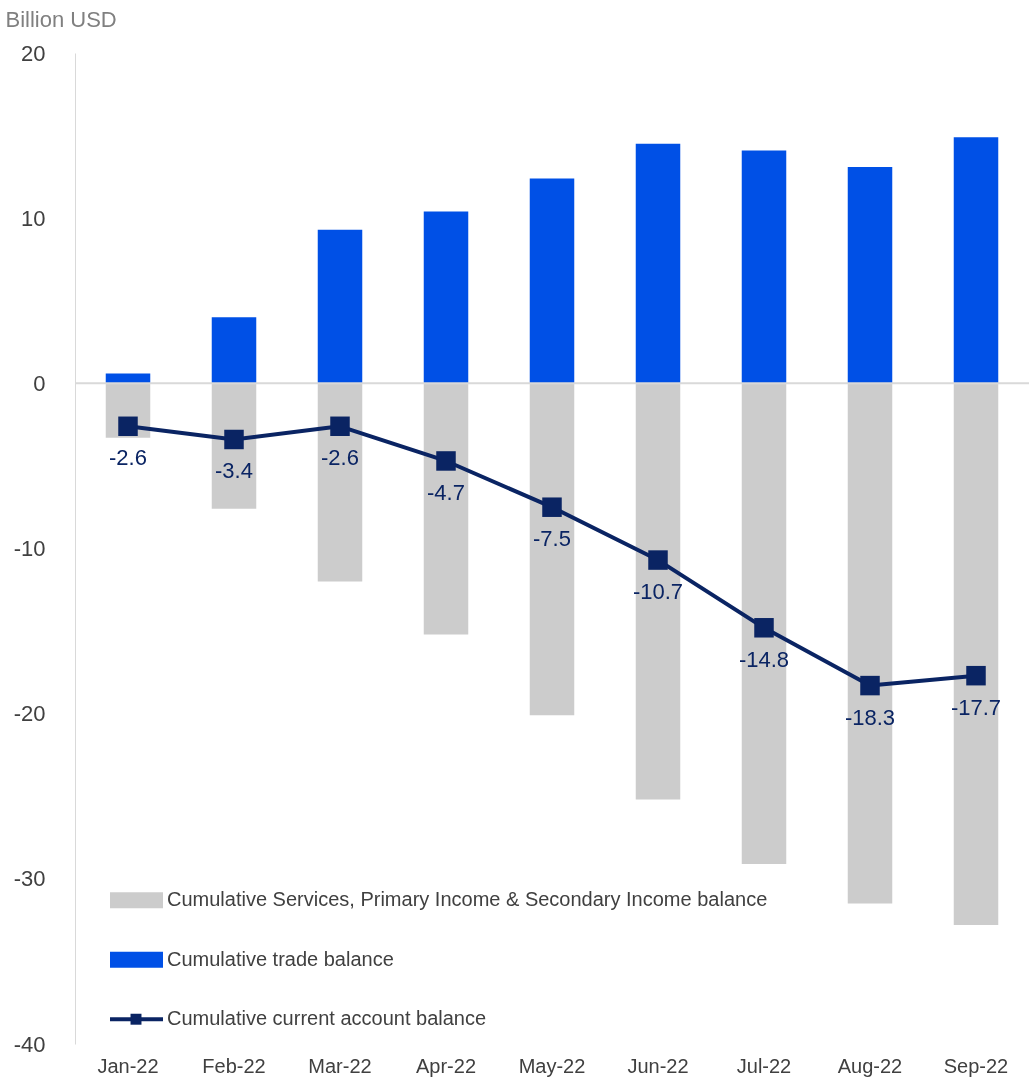  I want to click on data-label: -10.7, so click(658, 592).